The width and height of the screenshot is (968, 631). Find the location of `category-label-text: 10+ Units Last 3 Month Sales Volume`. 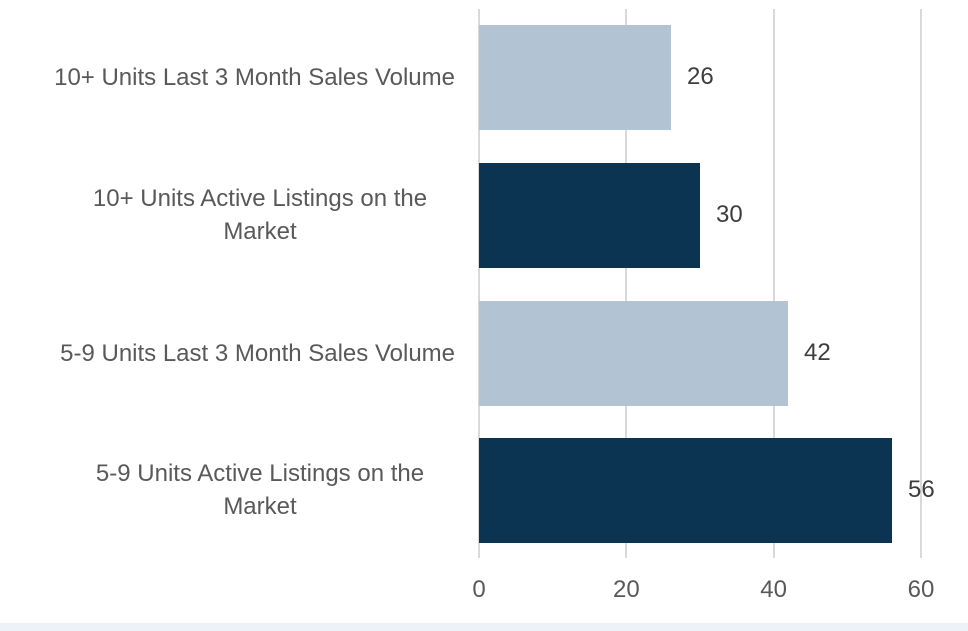

category-label-text: 10+ Units Last 3 Month Sales Volume is located at coordinates (254, 77).